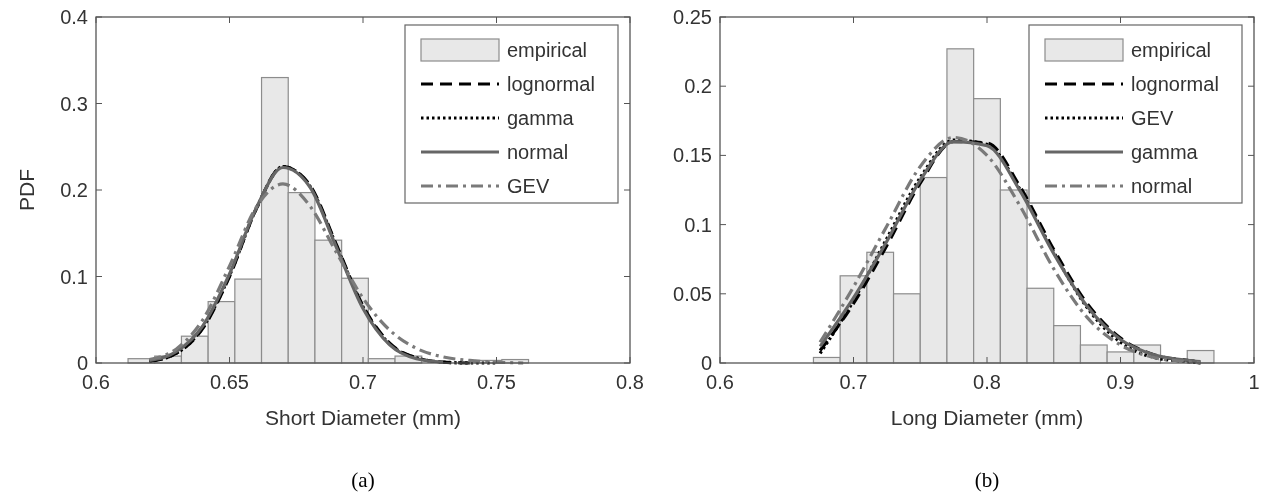  Describe the element at coordinates (363, 480) in the screenshot. I see `text: (a)` at that location.